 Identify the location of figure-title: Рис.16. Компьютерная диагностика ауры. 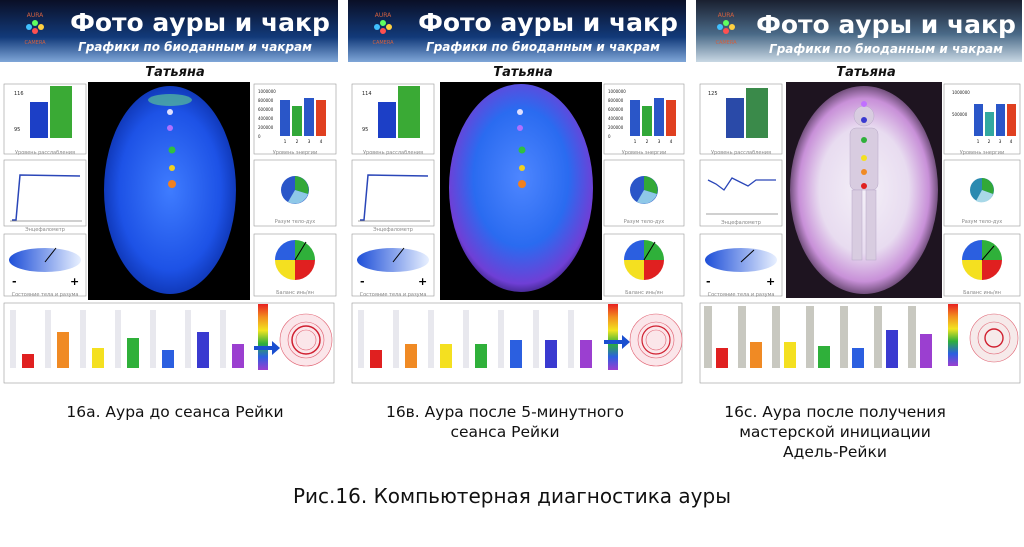
(512, 496).